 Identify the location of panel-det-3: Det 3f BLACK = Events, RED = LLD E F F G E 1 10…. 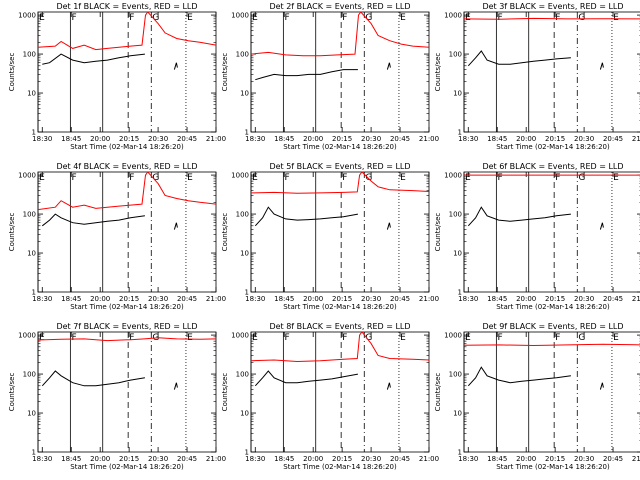
(537, 76).